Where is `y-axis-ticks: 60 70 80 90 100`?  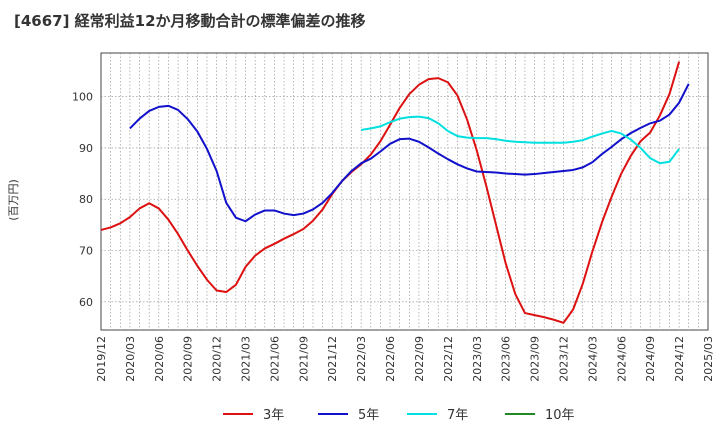 y-axis-ticks: 60 70 80 90 100 is located at coordinates (82, 200).